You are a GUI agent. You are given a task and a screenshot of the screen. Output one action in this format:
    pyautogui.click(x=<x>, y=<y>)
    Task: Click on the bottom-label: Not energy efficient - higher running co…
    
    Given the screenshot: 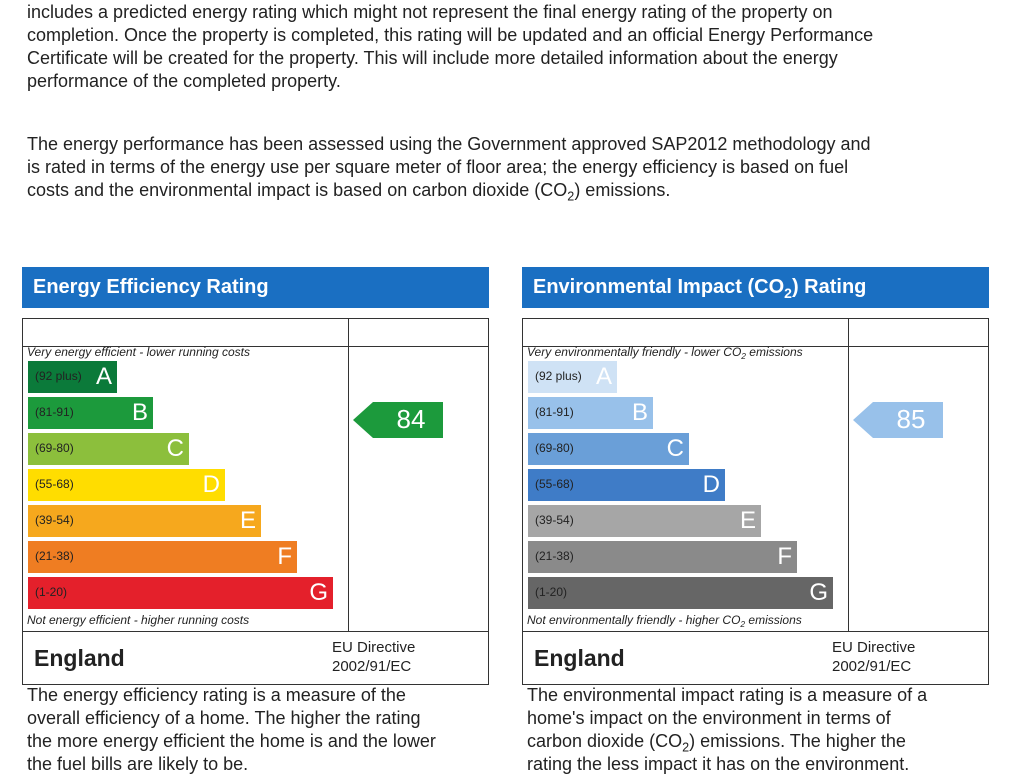 What is the action you would take?
    pyautogui.click(x=138, y=620)
    